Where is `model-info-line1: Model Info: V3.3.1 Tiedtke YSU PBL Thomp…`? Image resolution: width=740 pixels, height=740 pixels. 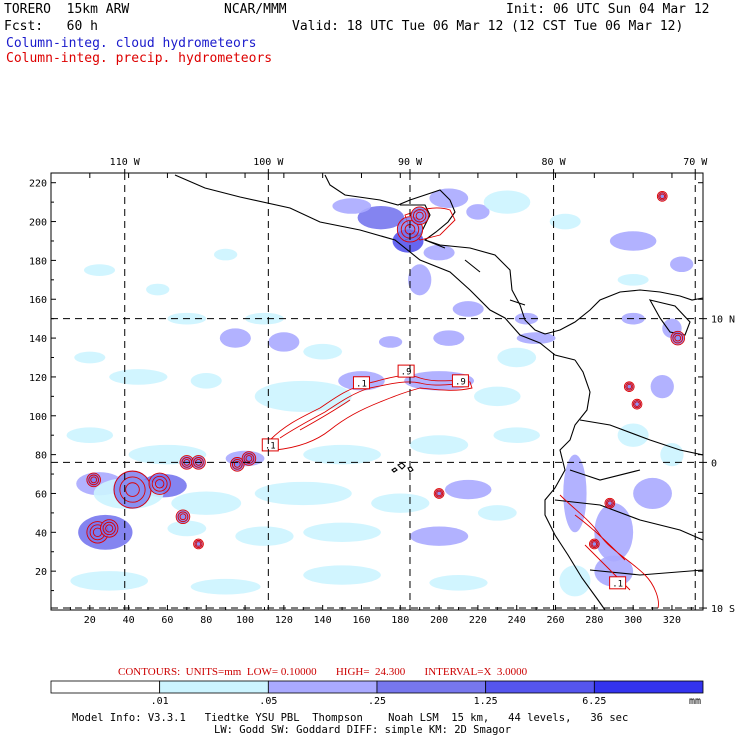
model-info-line1: Model Info: V3.3.1 Tiedtke YSU PBL Thomp… is located at coordinates (350, 718).